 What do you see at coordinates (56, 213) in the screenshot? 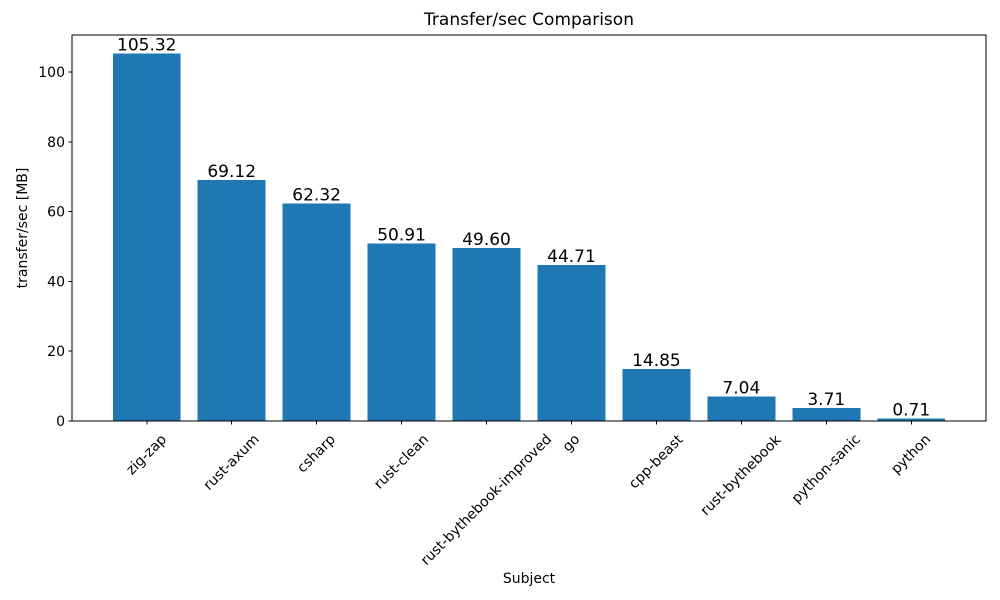
I see `y-tick-label: 60` at bounding box center [56, 213].